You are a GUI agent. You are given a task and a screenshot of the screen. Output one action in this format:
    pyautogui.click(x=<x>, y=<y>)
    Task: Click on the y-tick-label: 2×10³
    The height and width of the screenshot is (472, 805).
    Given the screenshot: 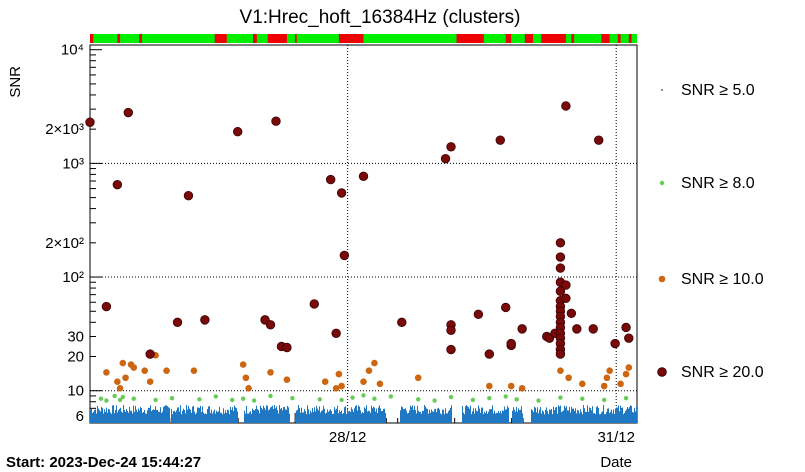 What is the action you would take?
    pyautogui.click(x=64, y=129)
    